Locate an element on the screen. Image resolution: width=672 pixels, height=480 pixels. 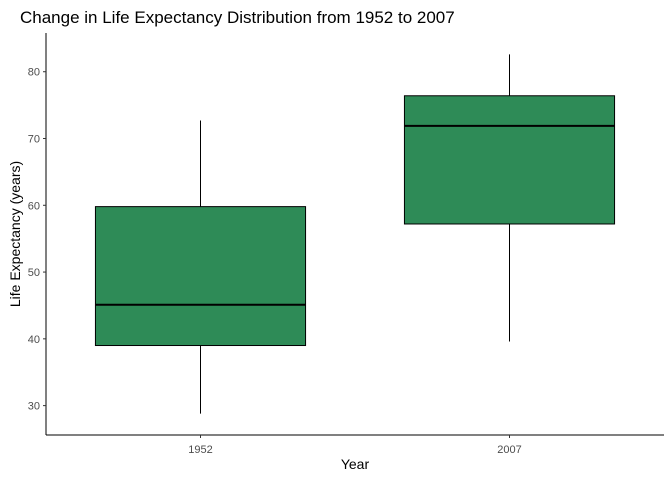
y-axis-ticks: 30 40 50 60 70 80 is located at coordinates (37, 240).